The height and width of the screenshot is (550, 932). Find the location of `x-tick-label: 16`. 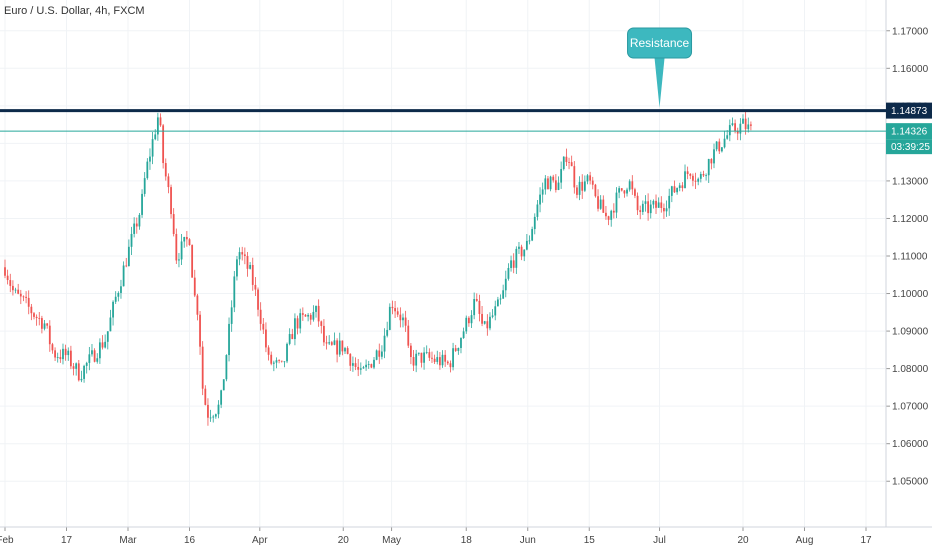

x-tick-label: 16 is located at coordinates (190, 540).